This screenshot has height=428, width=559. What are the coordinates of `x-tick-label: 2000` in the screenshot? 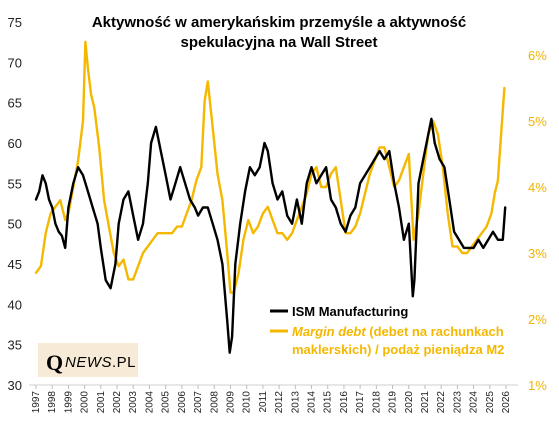 It's located at (85, 402).